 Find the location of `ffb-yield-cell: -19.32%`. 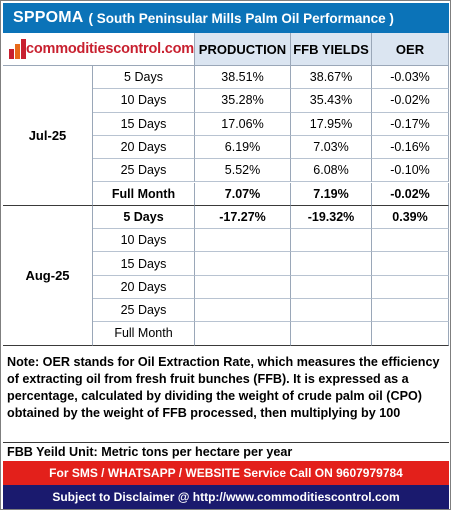

ffb-yield-cell: -19.32% is located at coordinates (331, 217).